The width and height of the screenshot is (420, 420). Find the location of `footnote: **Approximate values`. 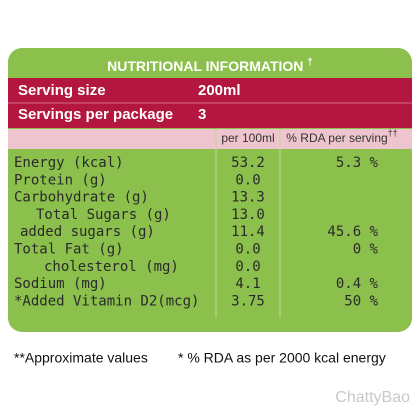

footnote: **Approximate values is located at coordinates (81, 358).